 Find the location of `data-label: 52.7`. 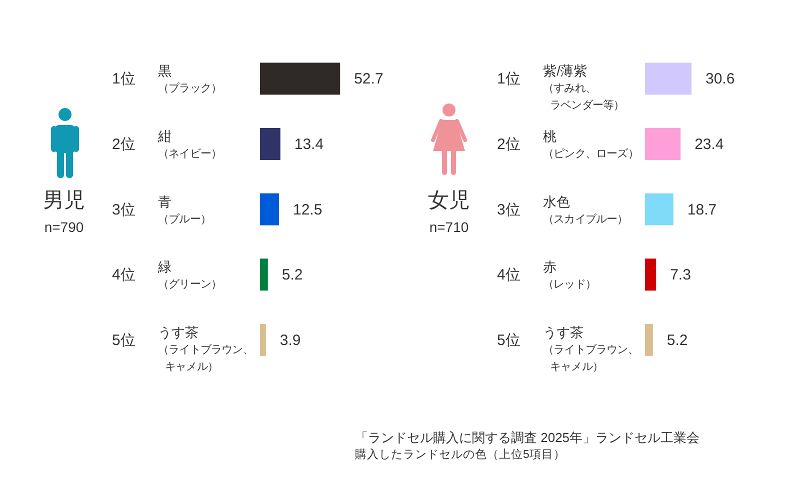

data-label: 52.7 is located at coordinates (369, 79).